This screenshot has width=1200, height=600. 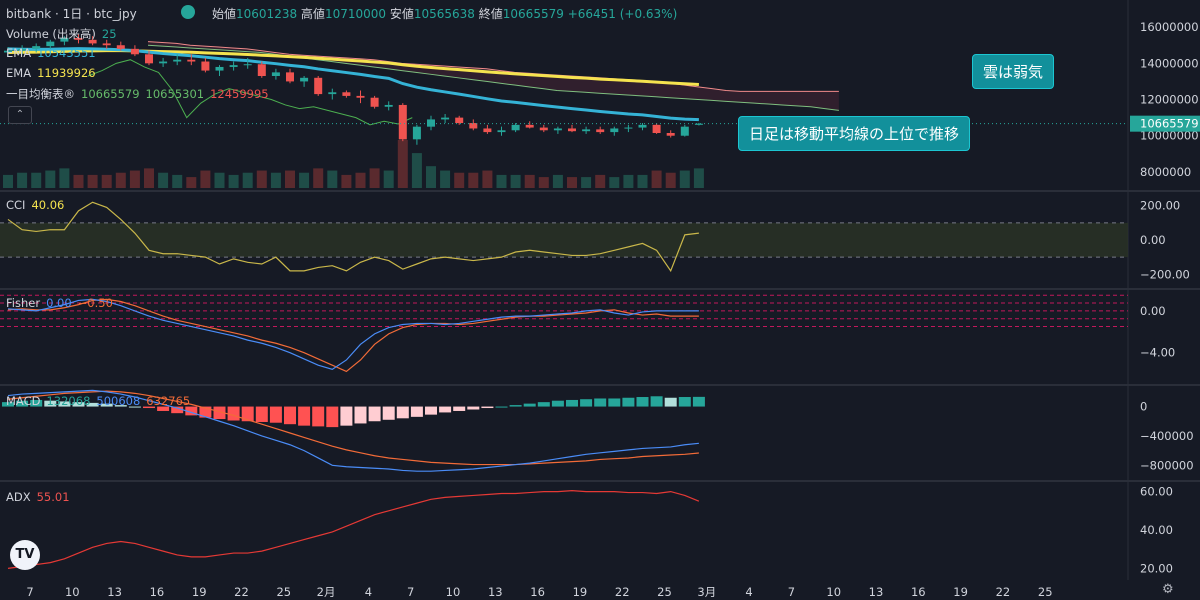 I want to click on gear-icon: ⚙, so click(x=1168, y=589).